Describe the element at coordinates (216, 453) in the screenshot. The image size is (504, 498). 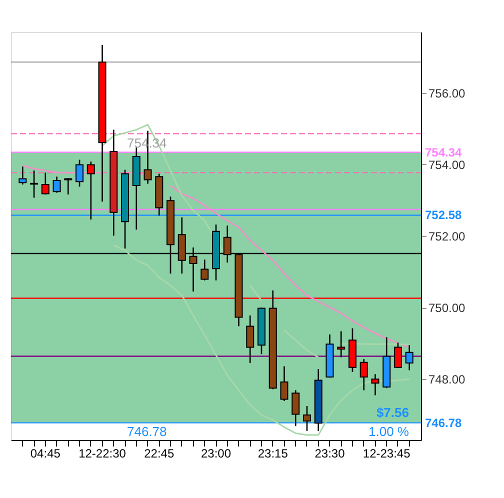
I see `x-tick-label: 23:00` at that location.